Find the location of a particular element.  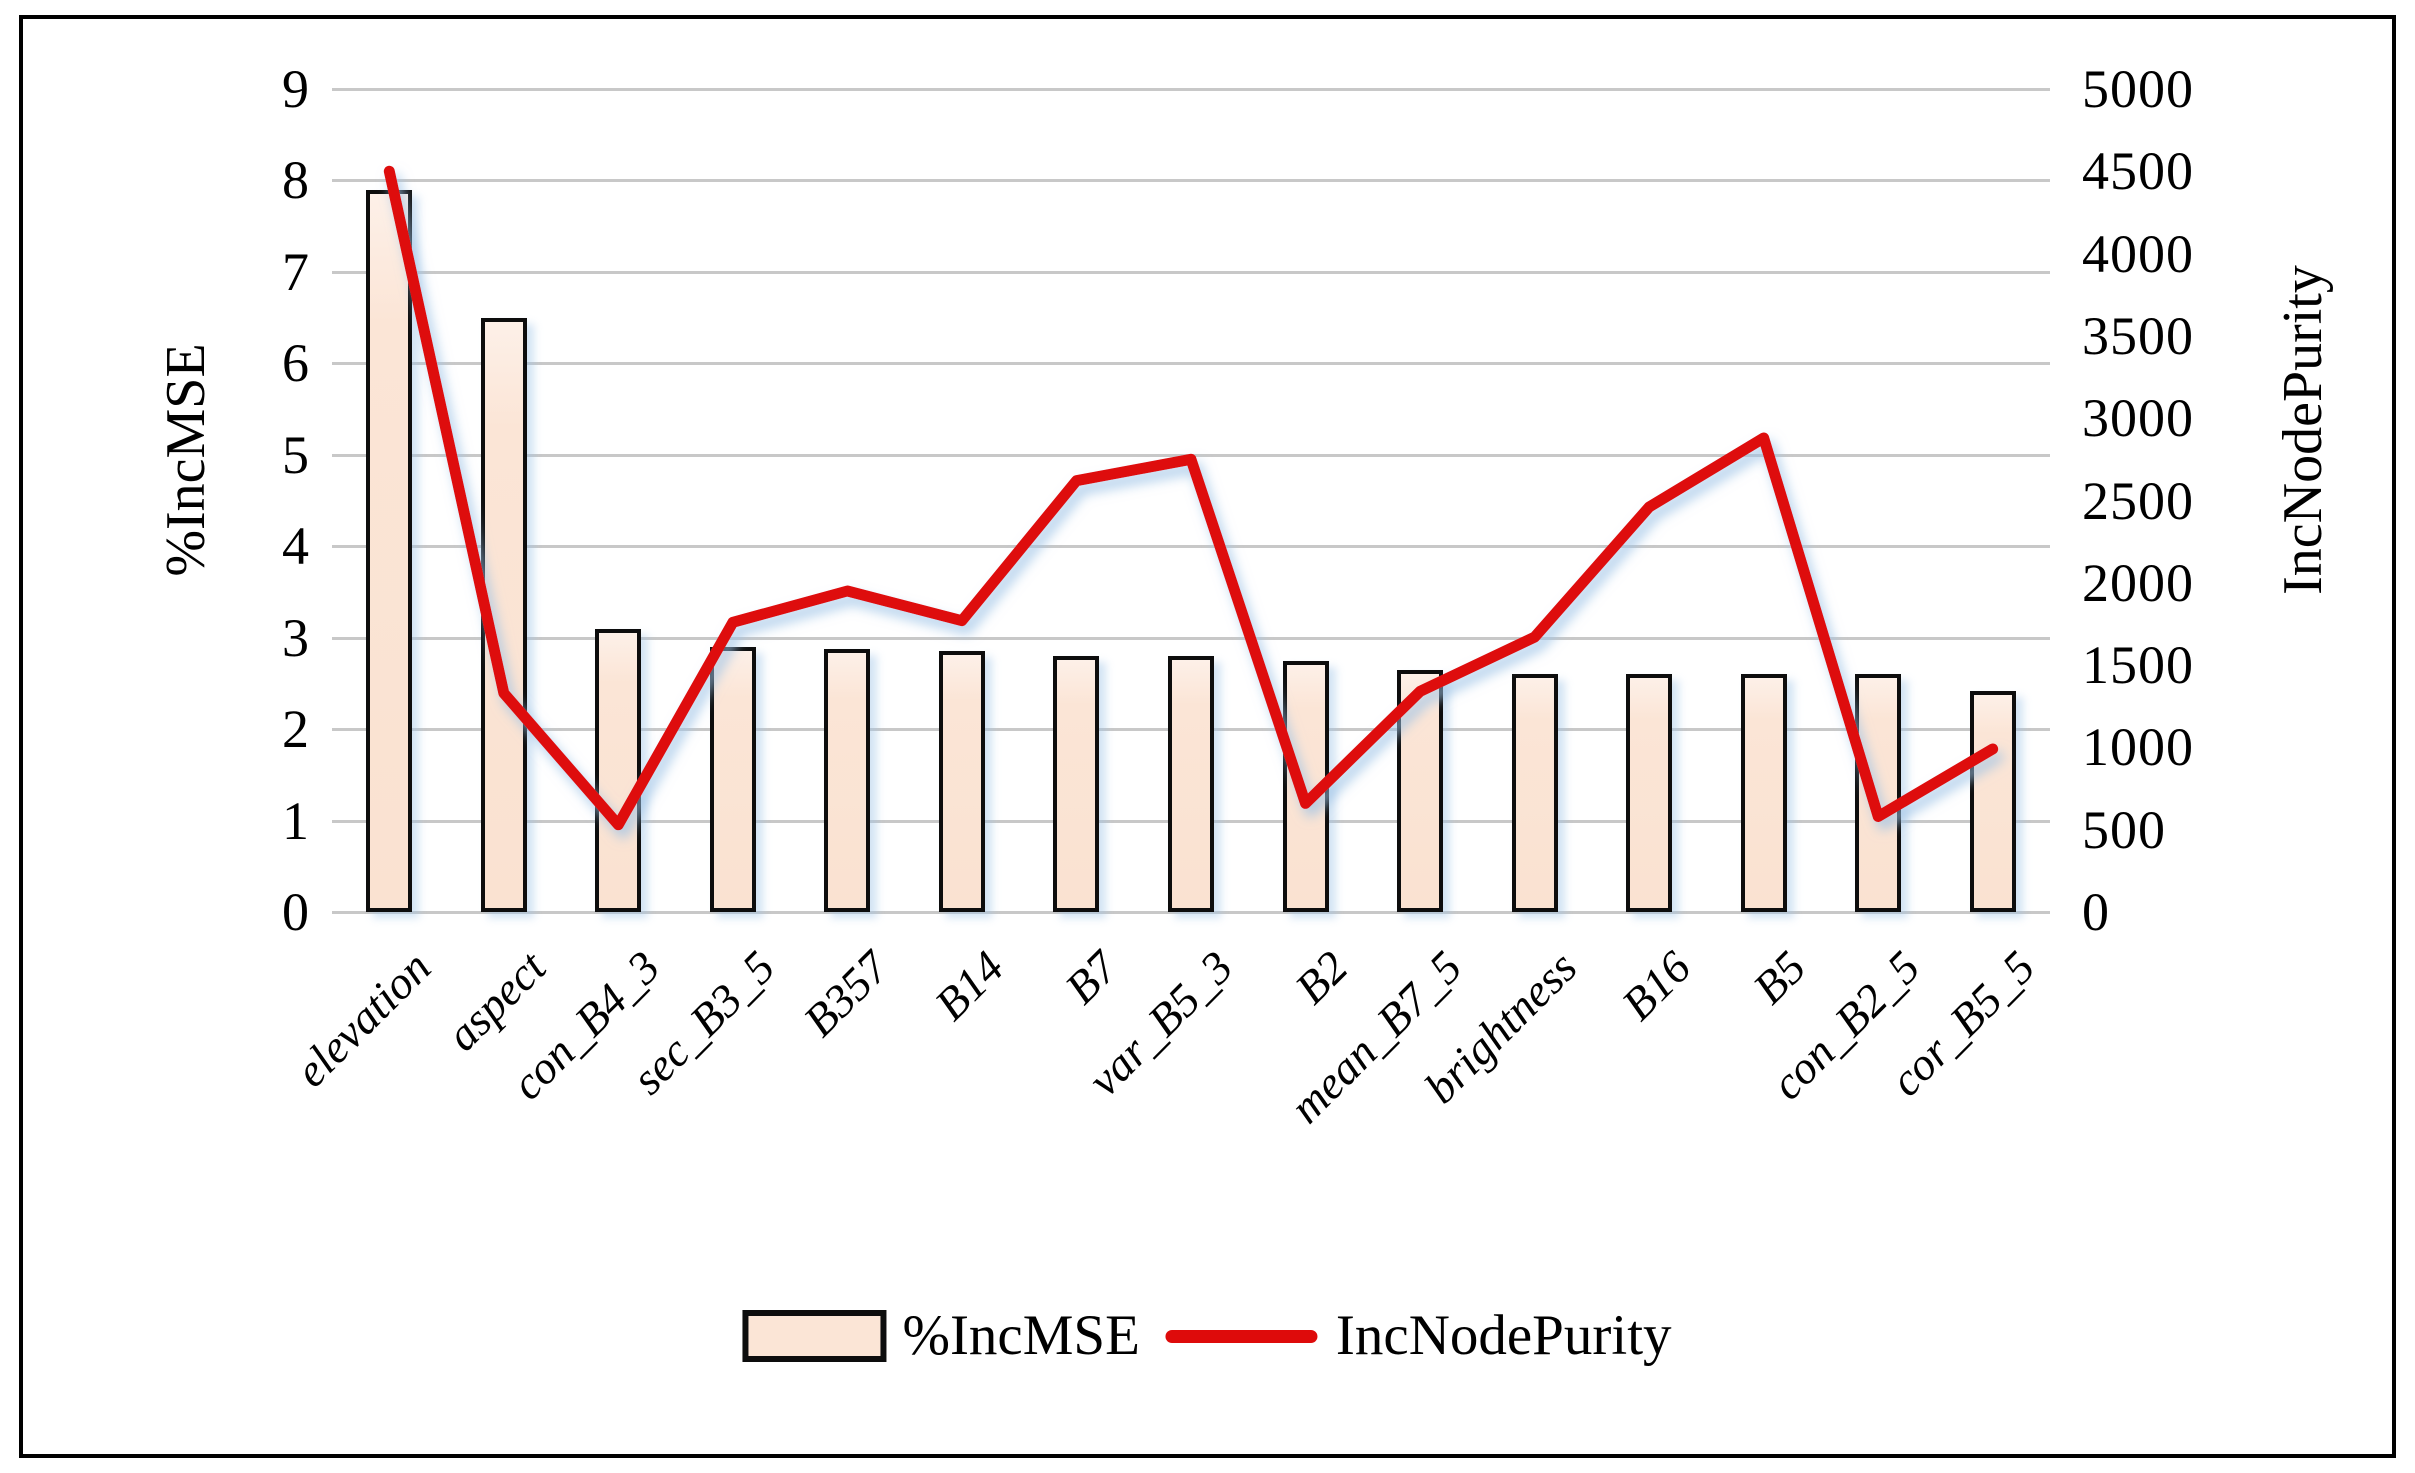

legend: %IncMSE IncNodePurity is located at coordinates (1207, 1335).